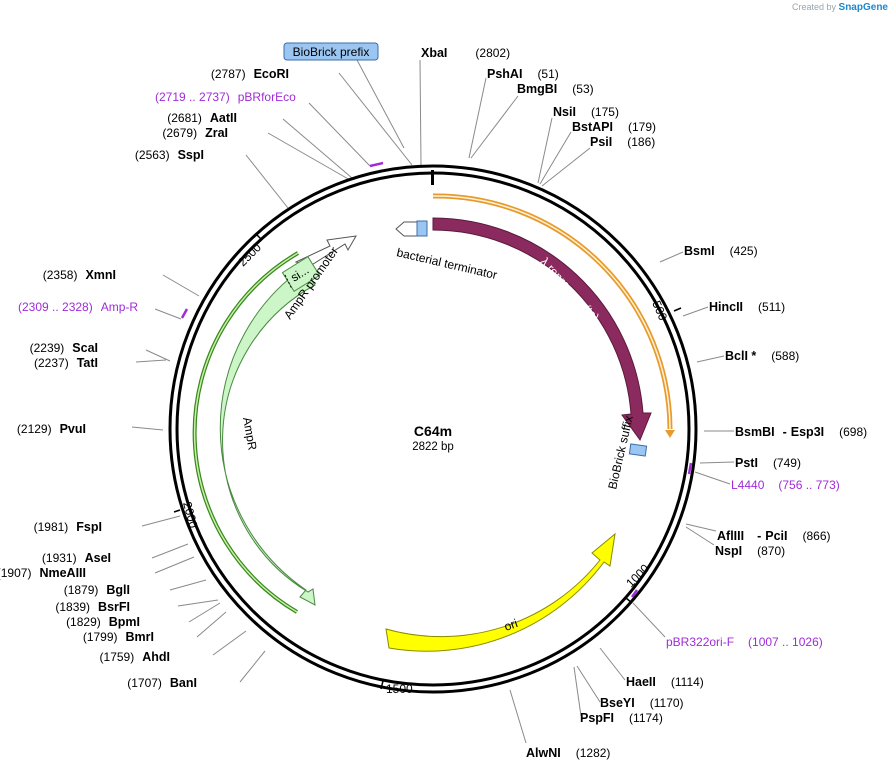  What do you see at coordinates (92, 607) in the screenshot?
I see `site-bsrfi: (1839) BsrFI` at bounding box center [92, 607].